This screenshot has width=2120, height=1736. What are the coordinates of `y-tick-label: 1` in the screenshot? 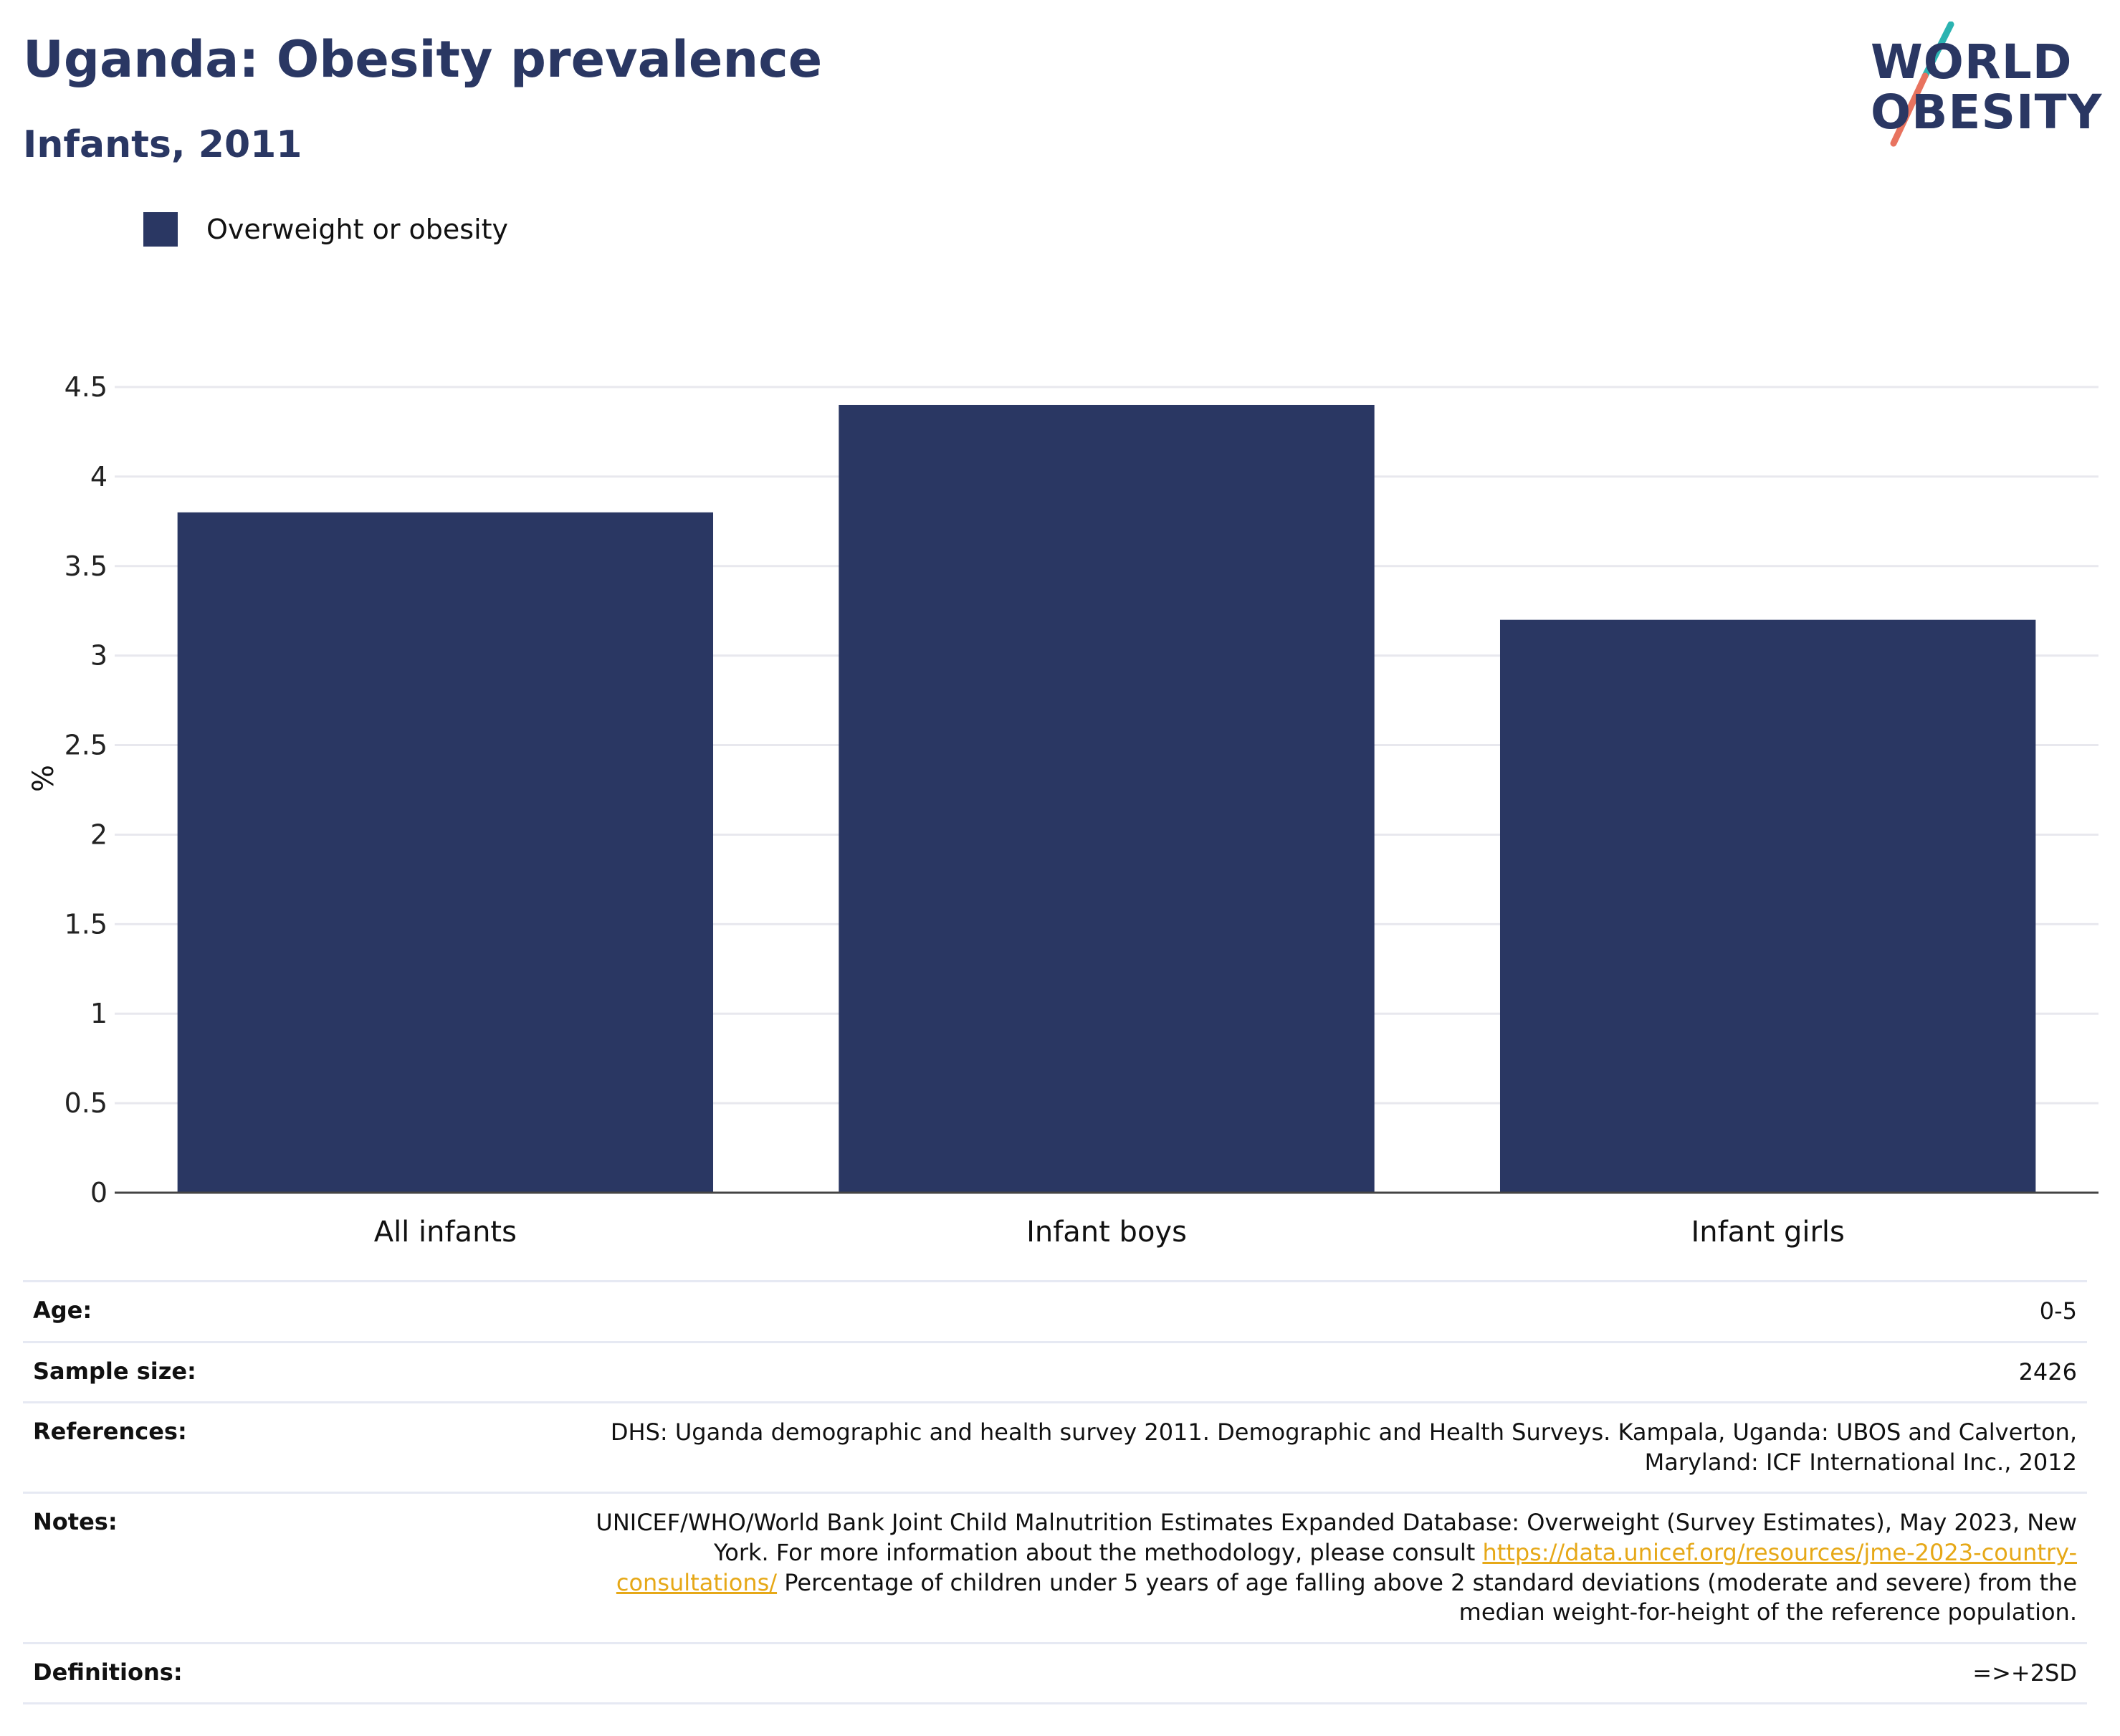 It's located at (99, 1013).